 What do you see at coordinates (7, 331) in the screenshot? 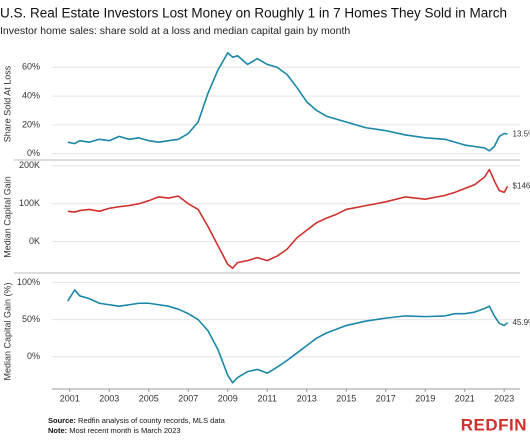
I see `y-axis-label: Median Capital Gain (%)` at bounding box center [7, 331].